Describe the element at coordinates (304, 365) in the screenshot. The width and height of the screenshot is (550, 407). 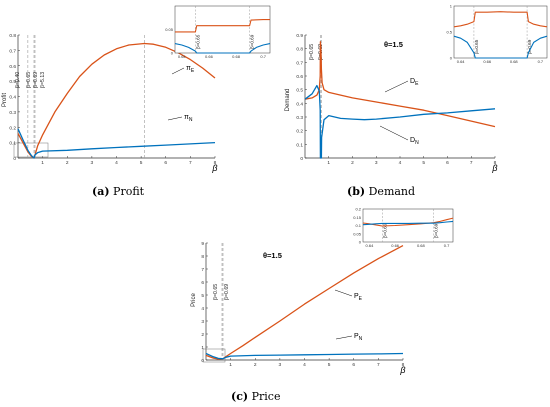
I see `price-x-tick-label: 4` at that location.